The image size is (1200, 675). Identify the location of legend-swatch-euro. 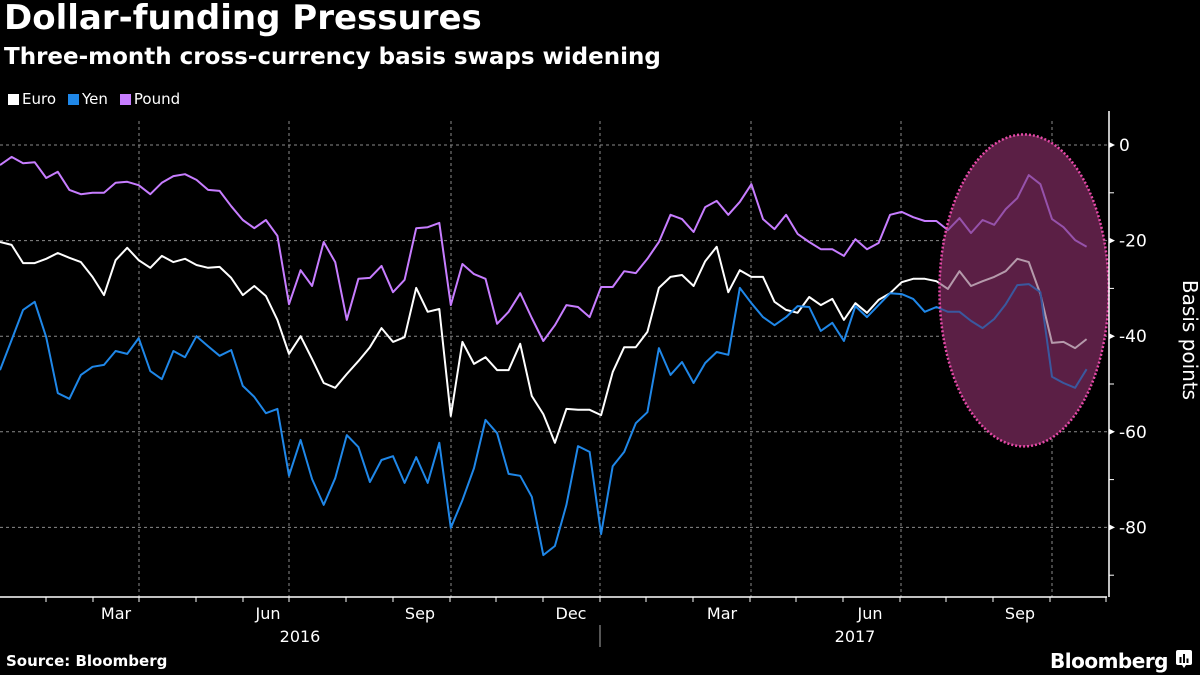
(13, 99).